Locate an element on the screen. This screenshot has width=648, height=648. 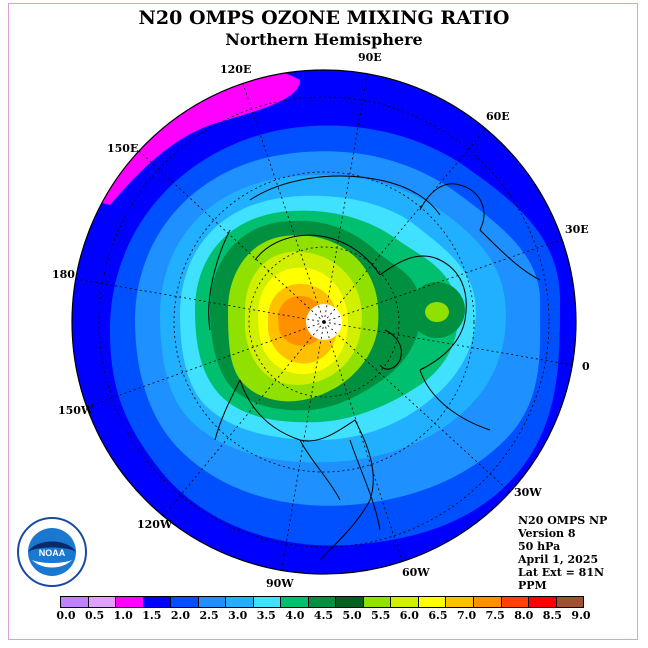
legend-tick-label: 0.5 is located at coordinates (95, 615).